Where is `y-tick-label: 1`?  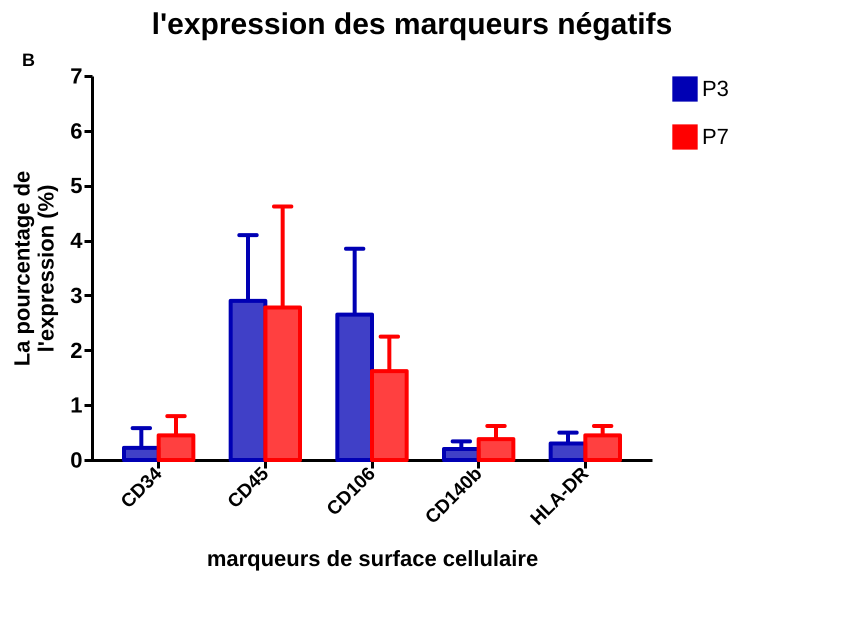 y-tick-label: 1 is located at coordinates (76, 405).